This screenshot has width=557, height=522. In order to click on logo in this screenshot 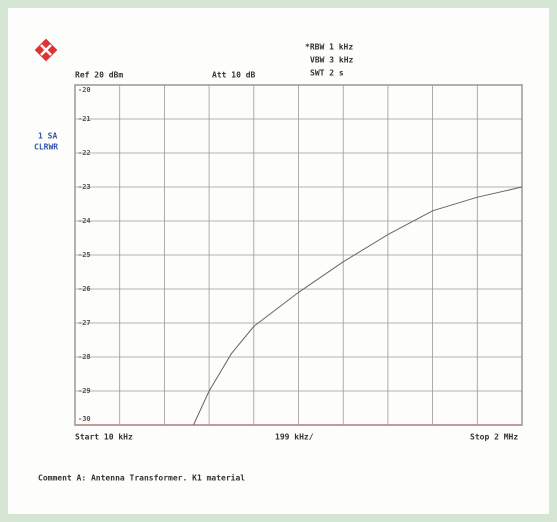, I will do `click(46, 50)`.